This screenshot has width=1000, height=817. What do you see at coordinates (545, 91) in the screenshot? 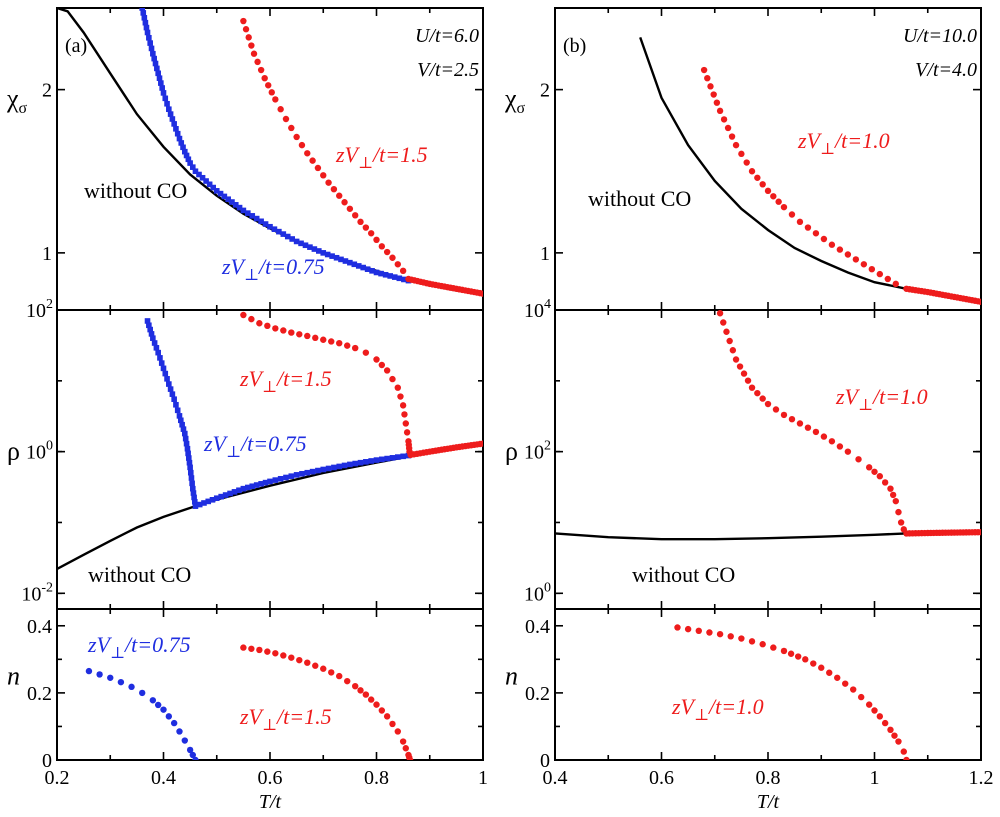
I see `y-tick-label: 2` at bounding box center [545, 91].